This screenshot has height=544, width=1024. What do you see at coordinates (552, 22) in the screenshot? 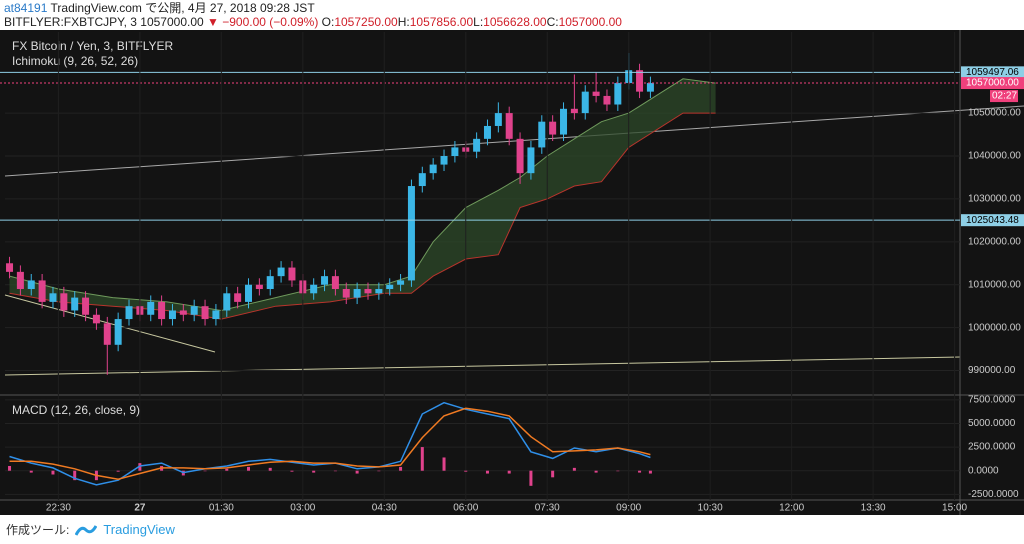
I see `ohlc-label: C:` at bounding box center [552, 22].